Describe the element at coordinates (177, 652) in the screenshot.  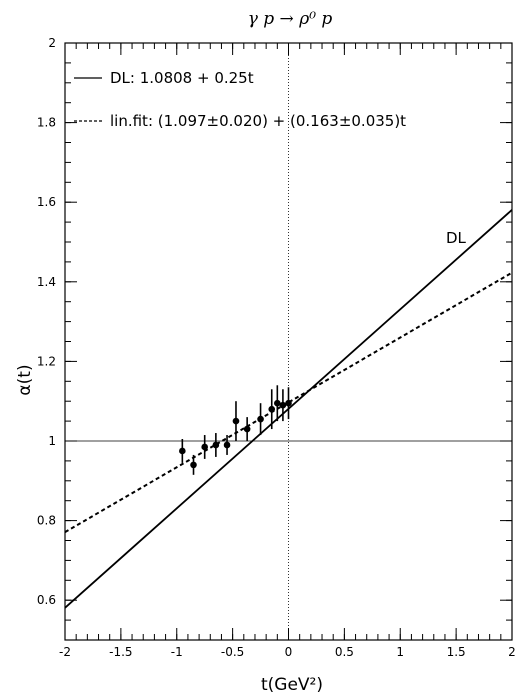
I see `x-tick-label: -1` at that location.